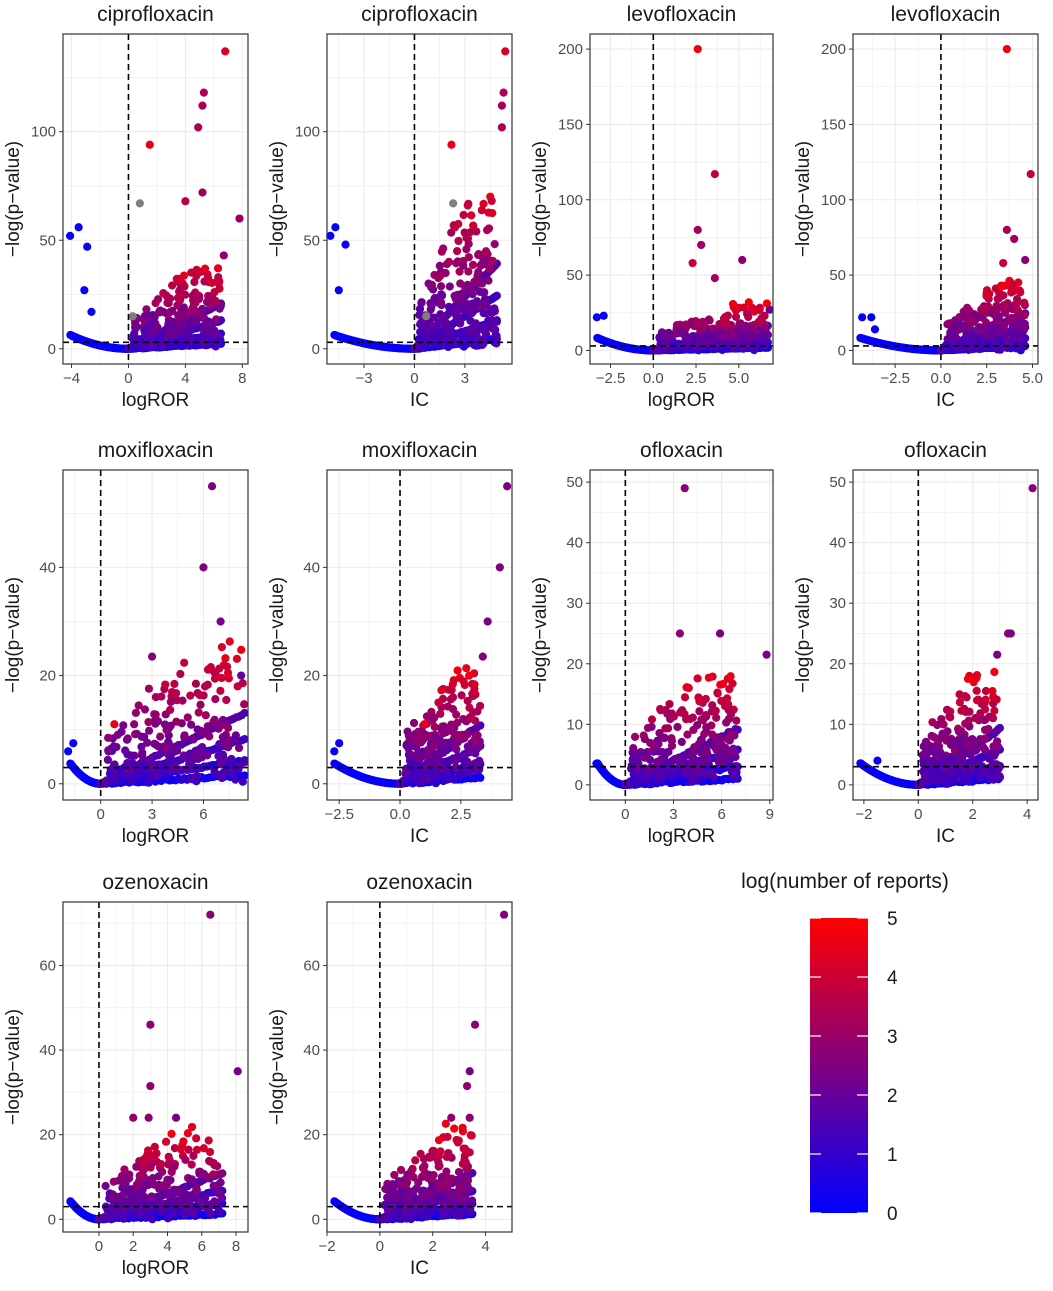 The image size is (1053, 1291). What do you see at coordinates (837, 275) in the screenshot?
I see `y-tick-label: 50` at bounding box center [837, 275].